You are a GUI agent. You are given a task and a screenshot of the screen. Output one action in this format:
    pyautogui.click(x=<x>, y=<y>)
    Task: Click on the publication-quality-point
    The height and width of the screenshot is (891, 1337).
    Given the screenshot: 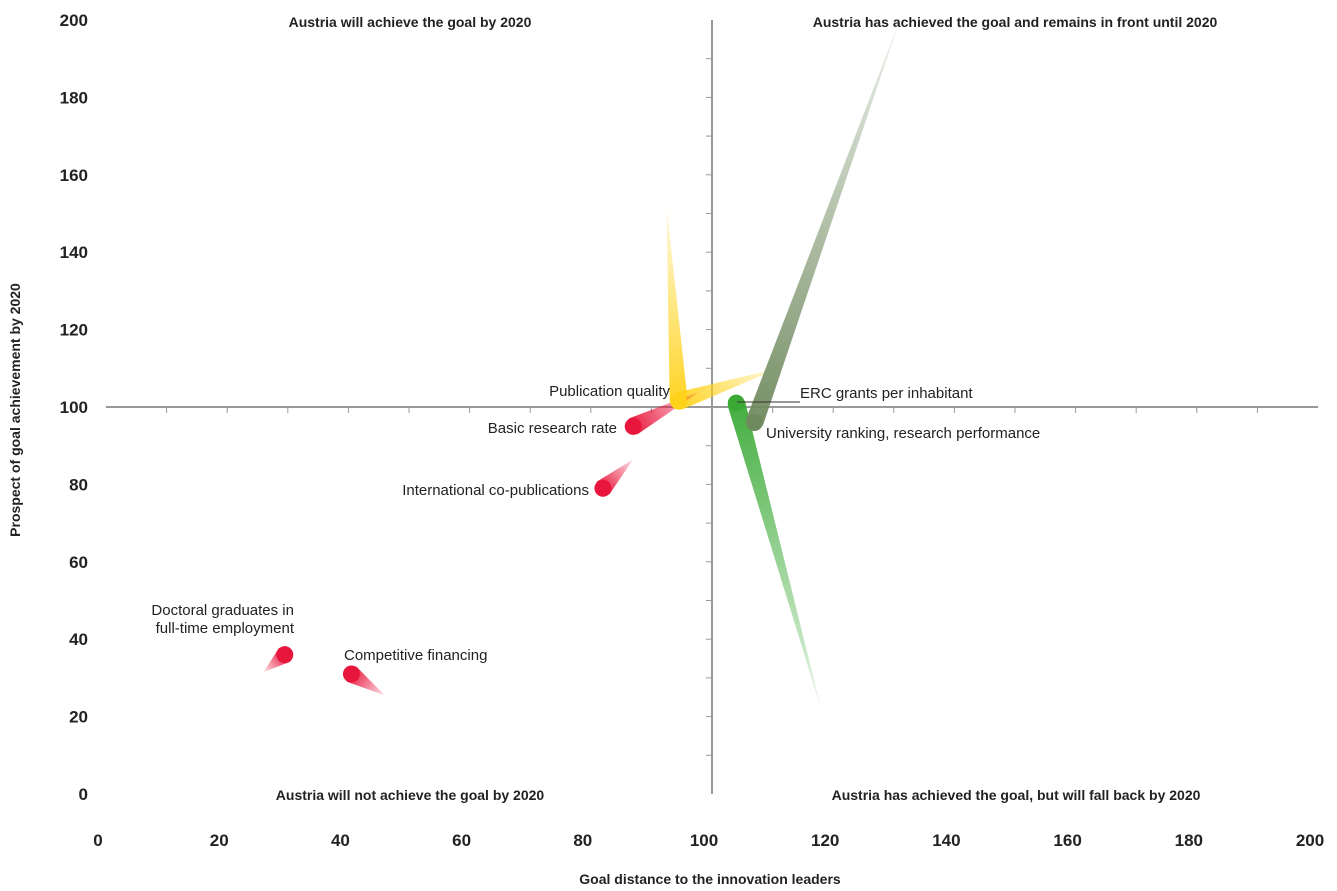 What is the action you would take?
    pyautogui.click(x=679, y=401)
    